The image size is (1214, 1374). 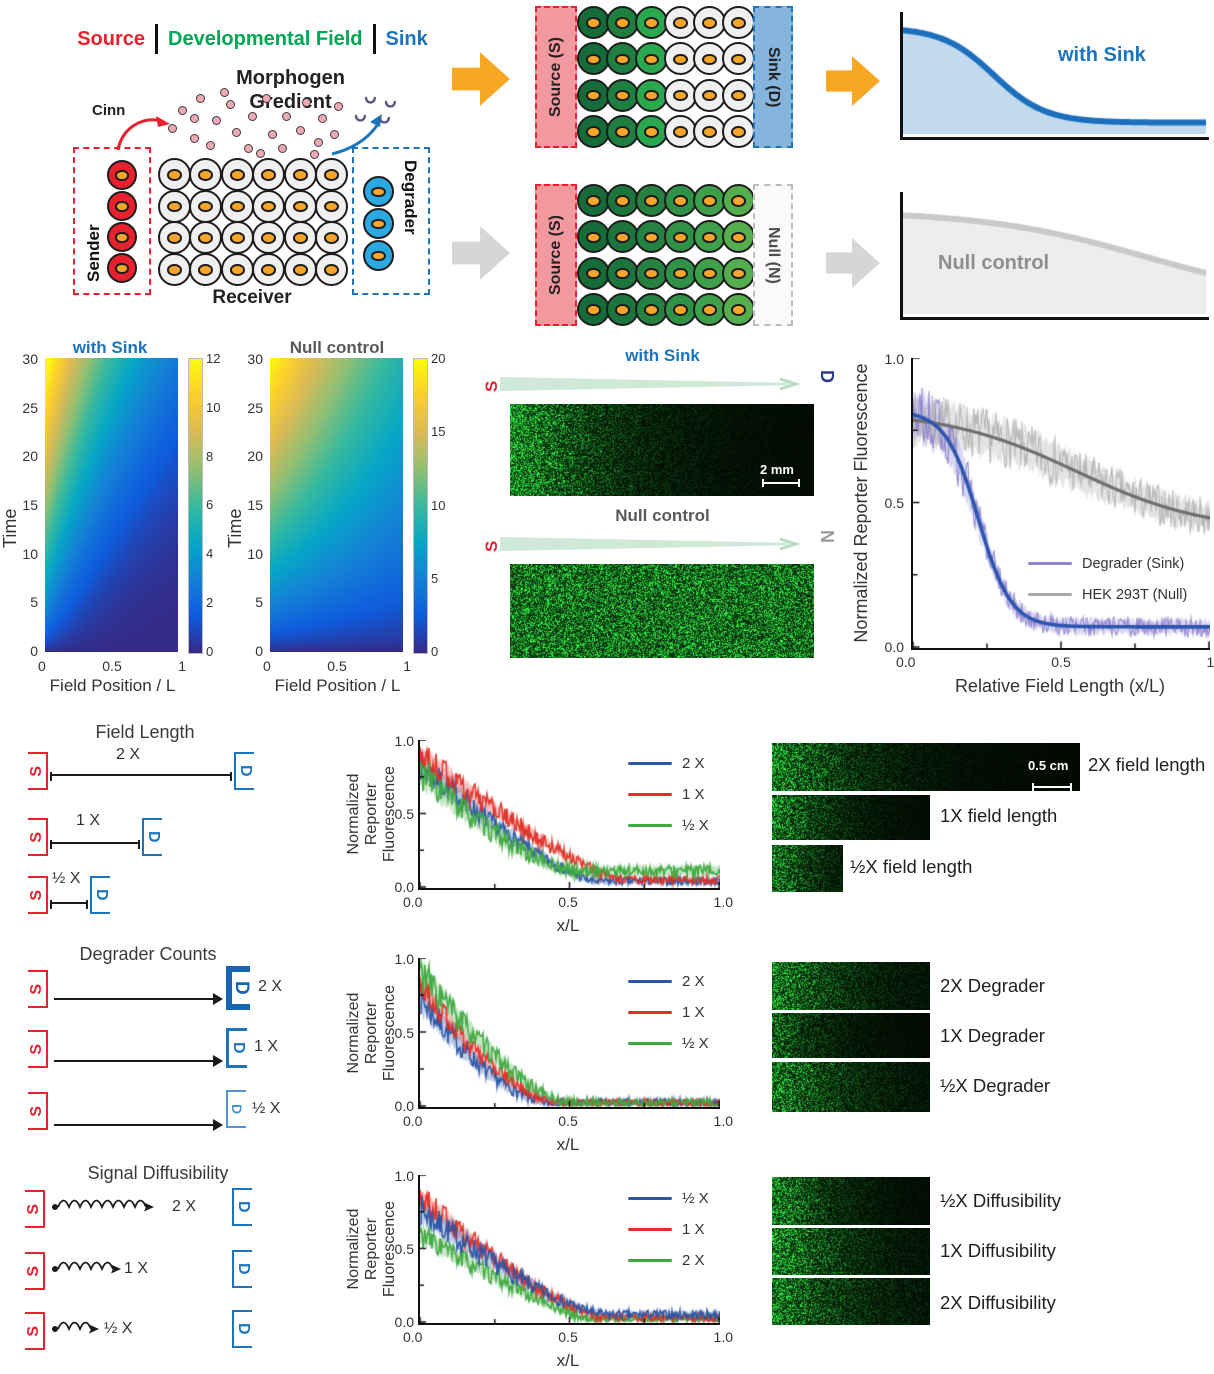 What do you see at coordinates (255, 505) in the screenshot?
I see `heatmap-null-yticks: 30 25 20 15 10 5 0` at bounding box center [255, 505].